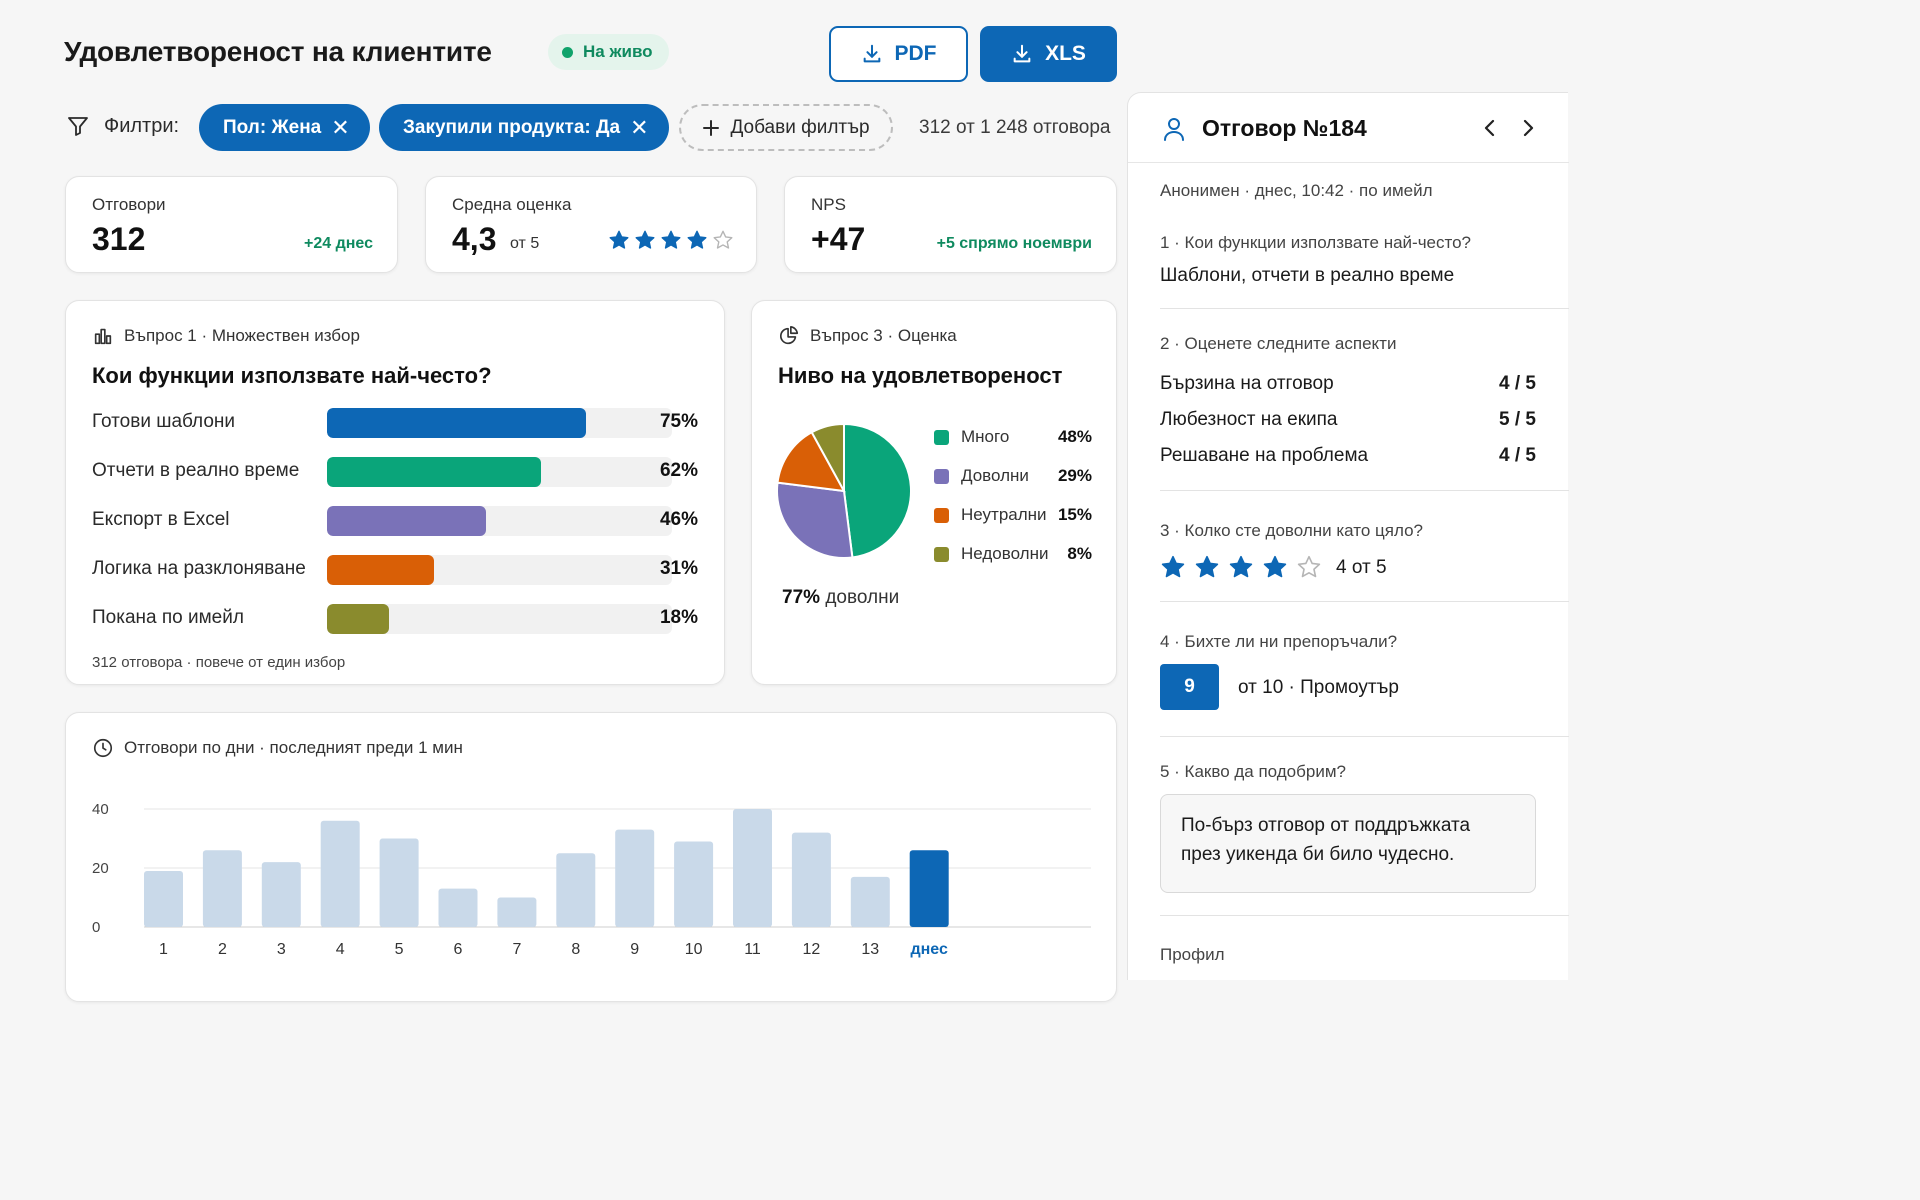  I want to click on x-tick-label: 7, so click(516, 949).